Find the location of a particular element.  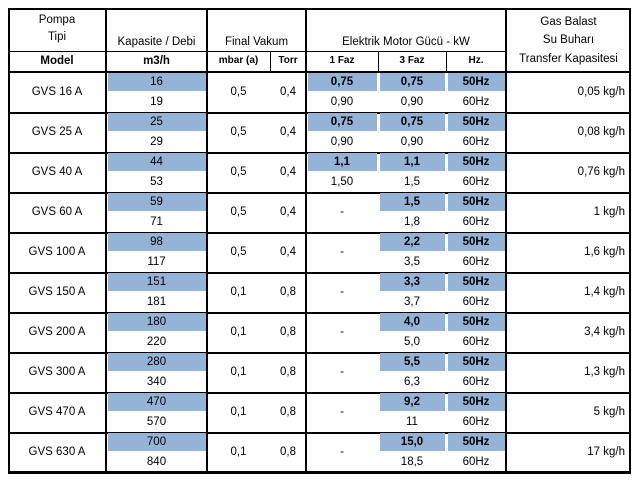

capacity: 59 is located at coordinates (156, 202).